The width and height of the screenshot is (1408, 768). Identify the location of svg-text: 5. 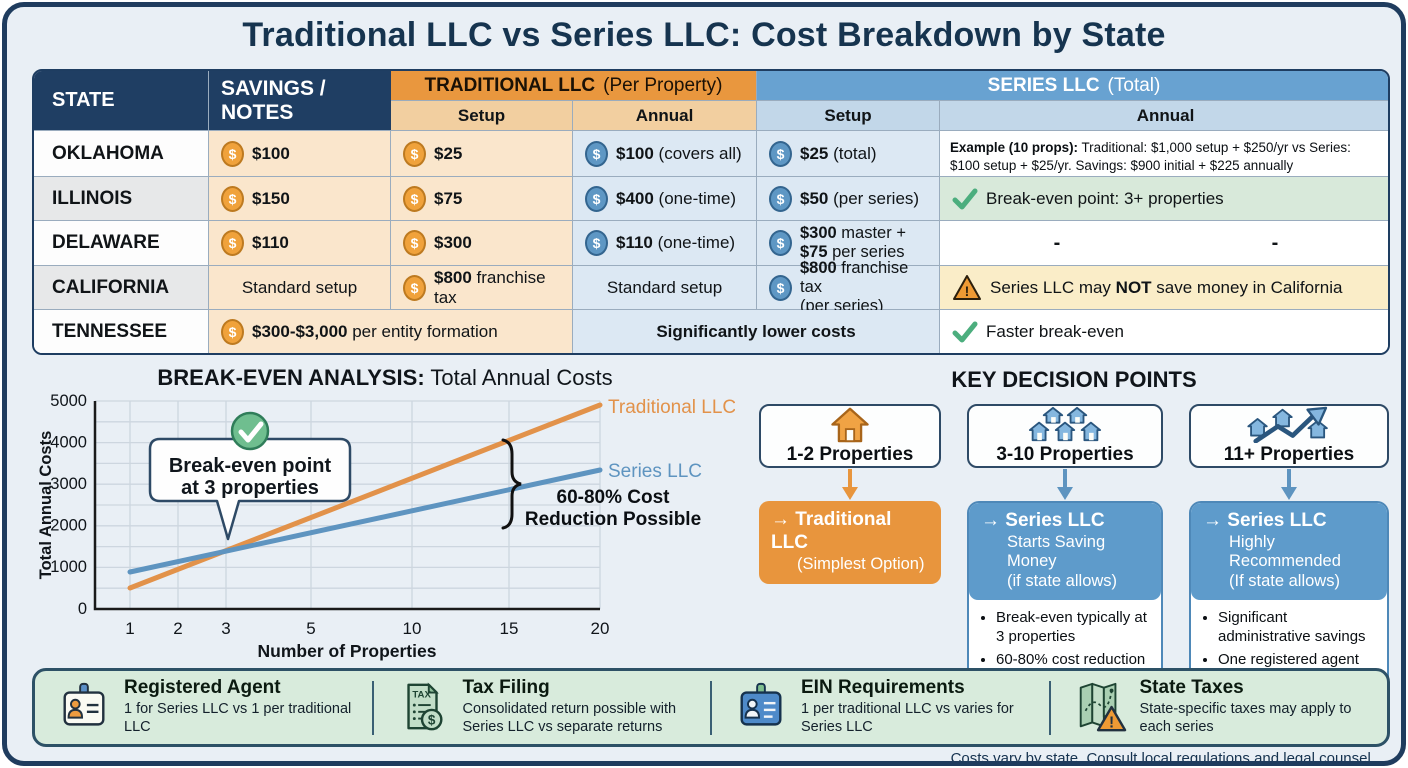
(310, 628).